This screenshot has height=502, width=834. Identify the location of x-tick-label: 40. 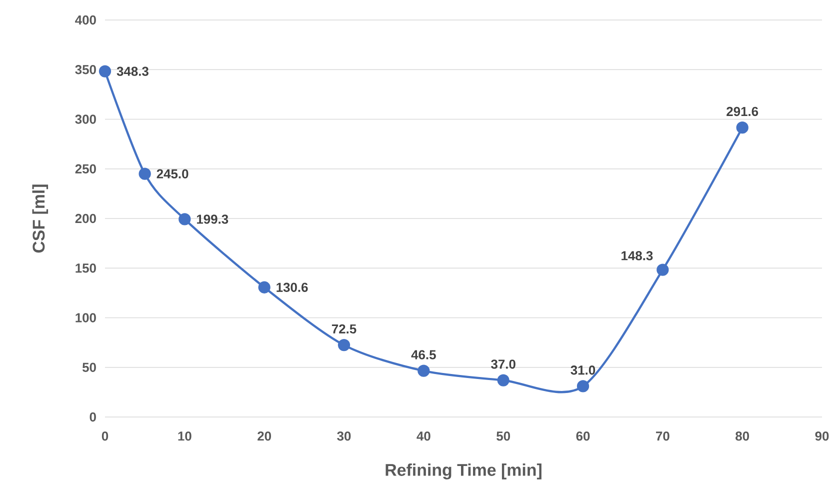
(423, 436).